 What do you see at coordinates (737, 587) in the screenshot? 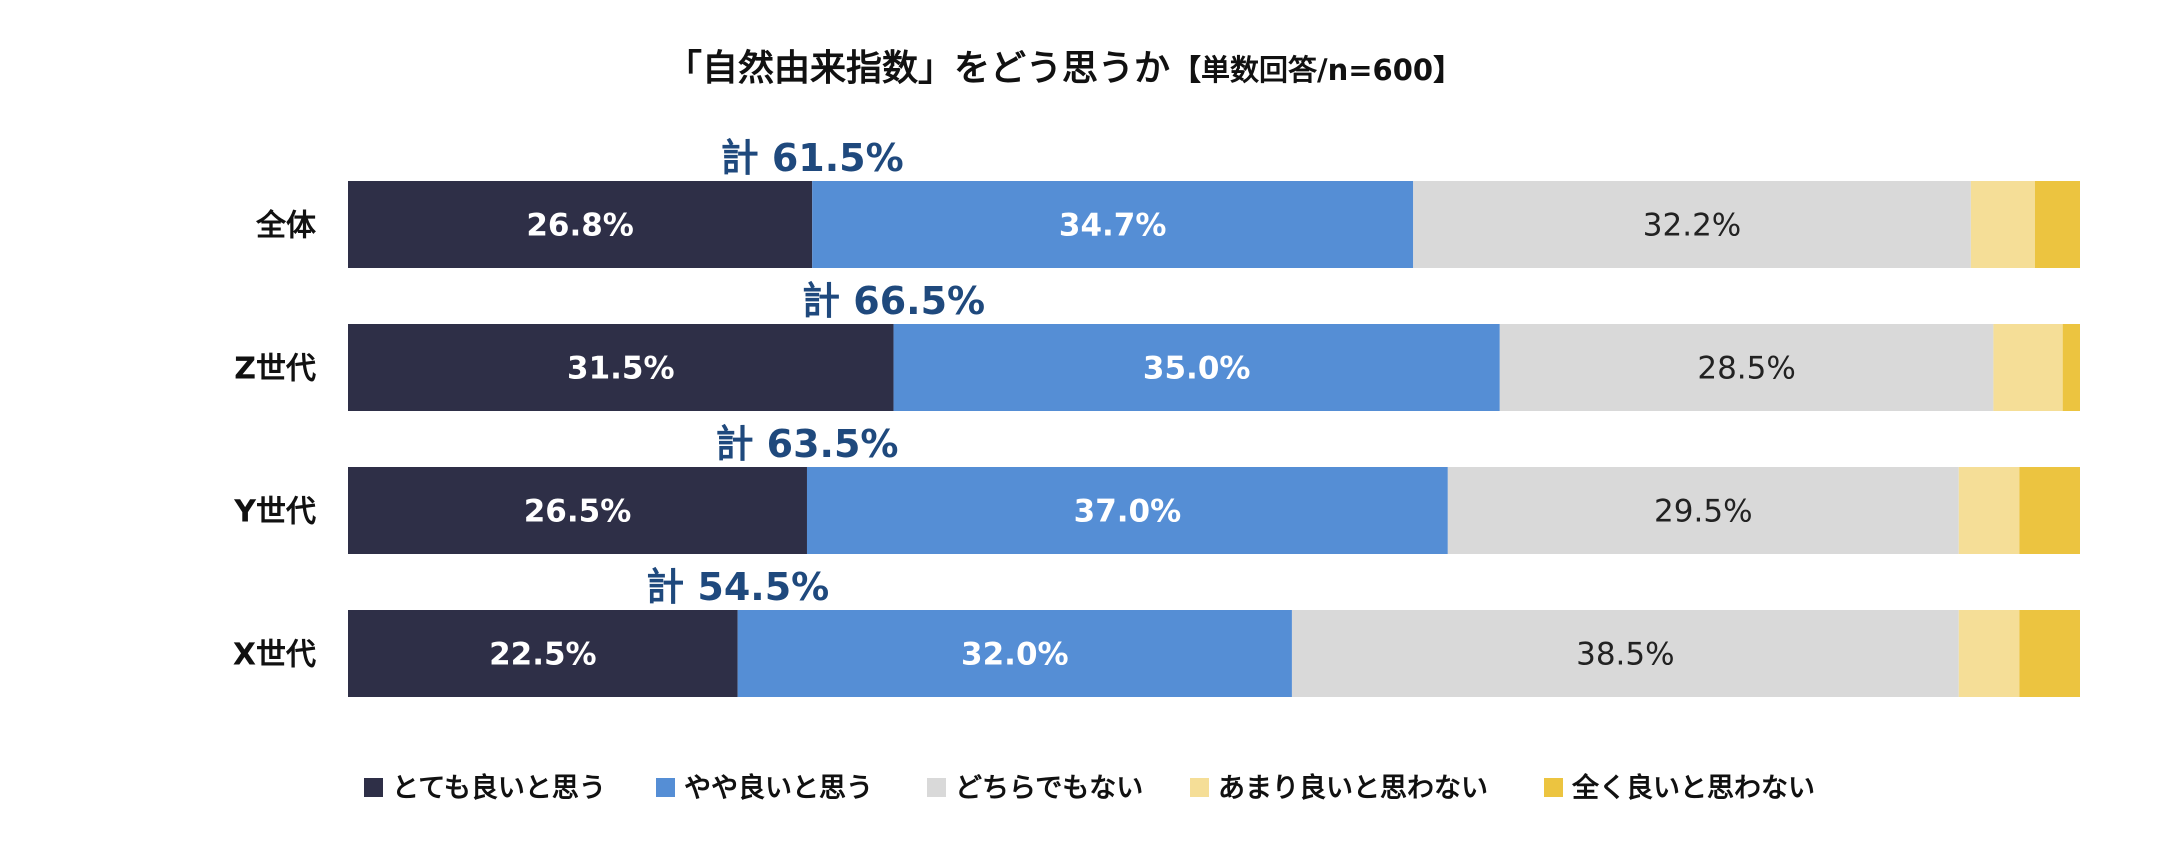
I see `total-label: 計 54.5%` at bounding box center [737, 587].